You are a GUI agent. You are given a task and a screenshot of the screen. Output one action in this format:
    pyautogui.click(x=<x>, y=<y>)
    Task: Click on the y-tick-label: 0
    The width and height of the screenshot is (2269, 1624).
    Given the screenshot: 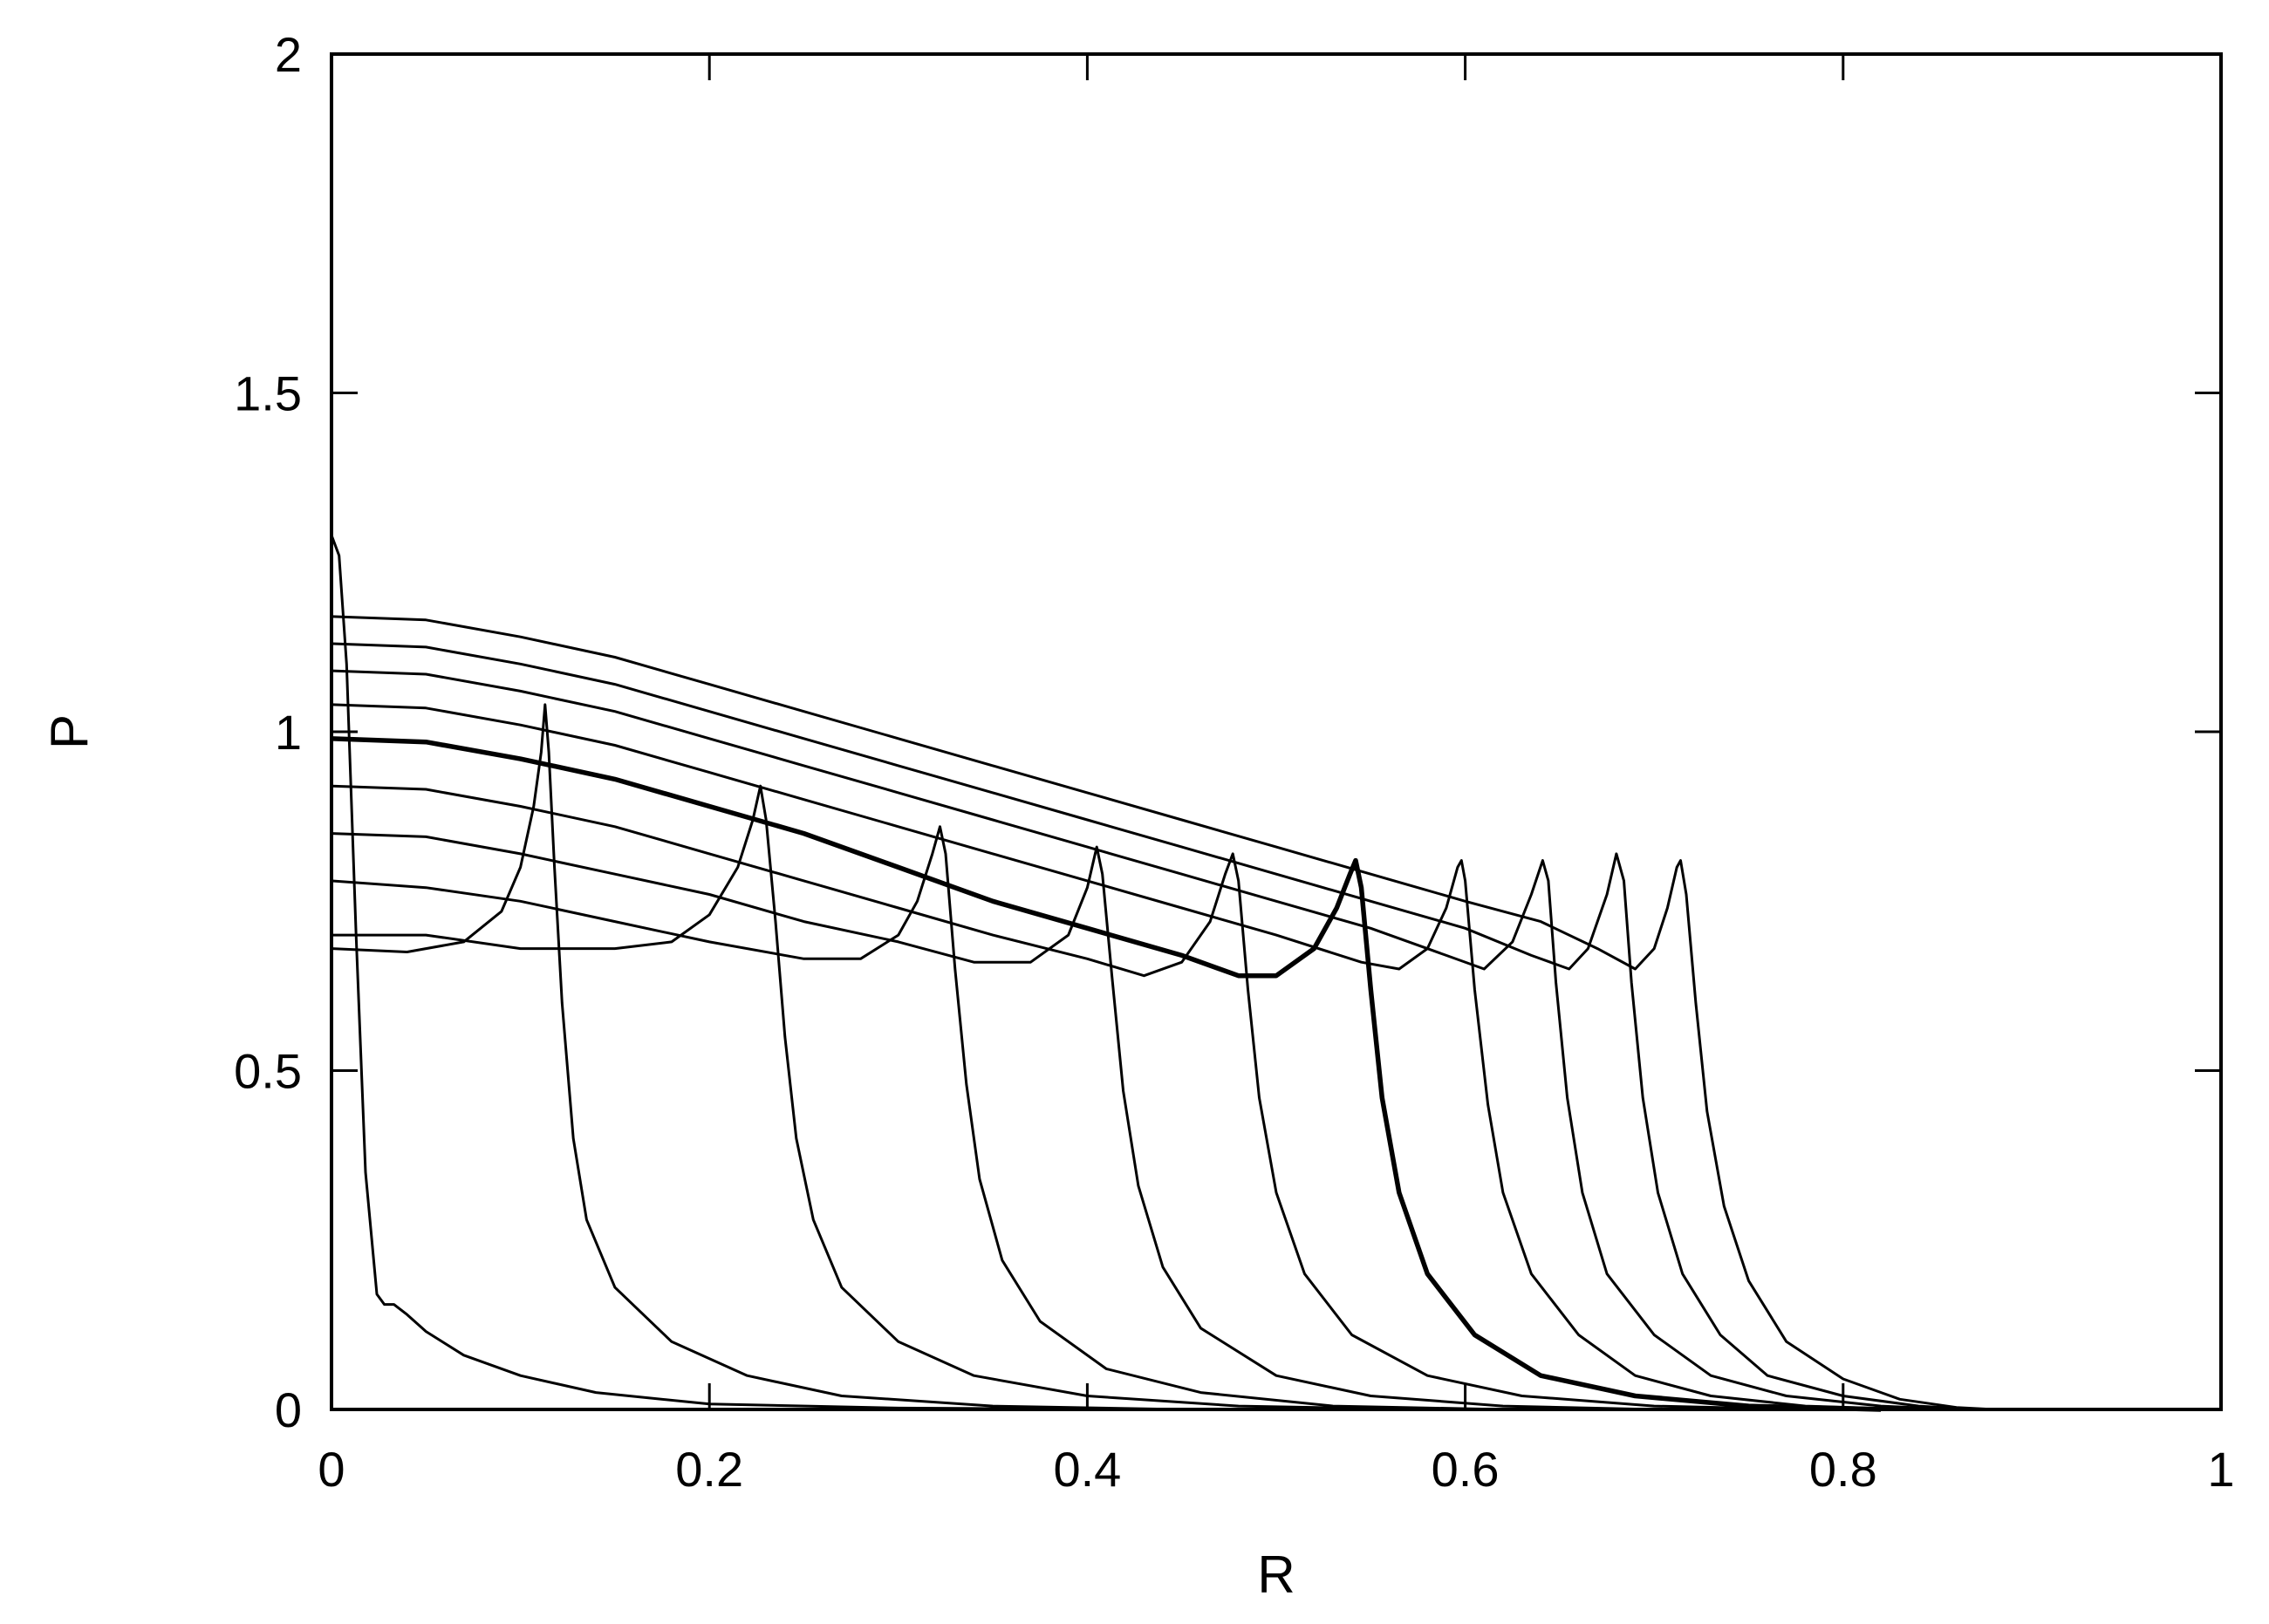 What is the action you would take?
    pyautogui.click(x=288, y=1409)
    